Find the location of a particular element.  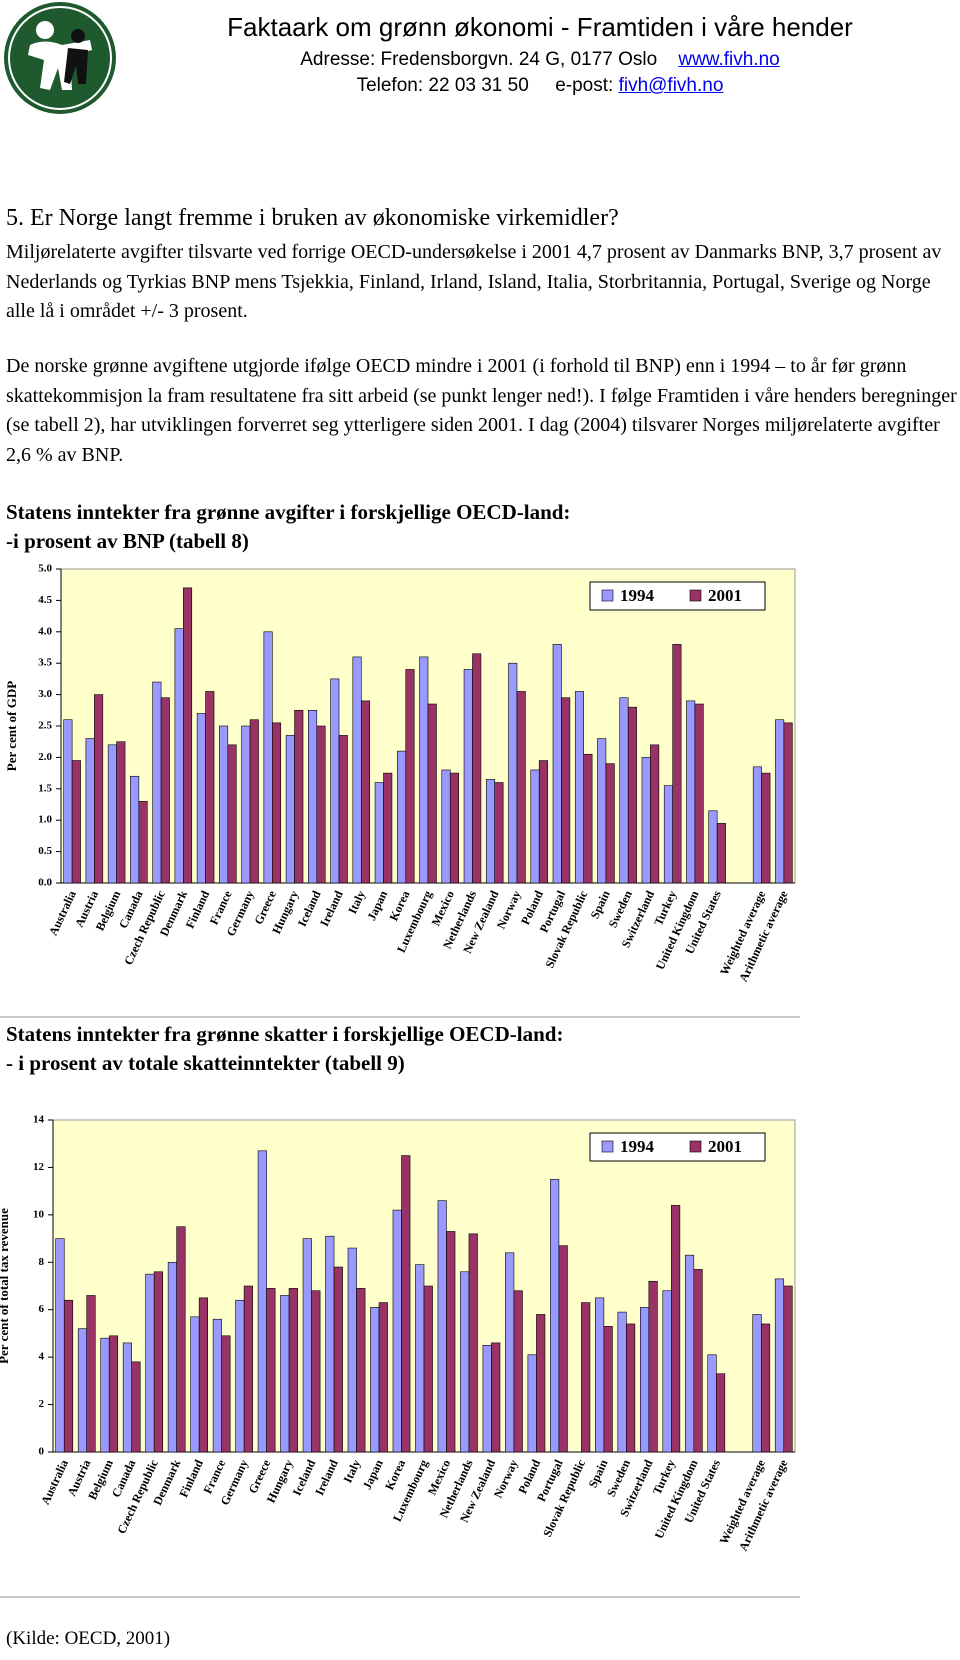

y-tick-label: 8 is located at coordinates (42, 1262).